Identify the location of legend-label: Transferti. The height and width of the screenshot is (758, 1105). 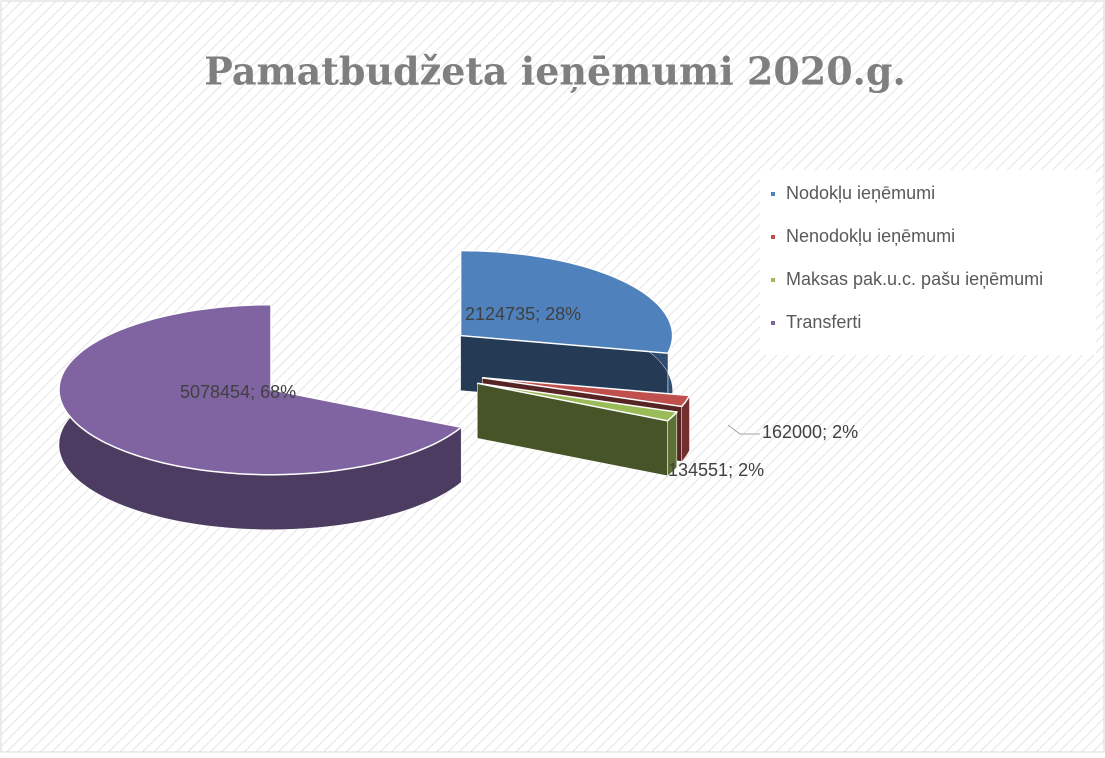
(823, 322).